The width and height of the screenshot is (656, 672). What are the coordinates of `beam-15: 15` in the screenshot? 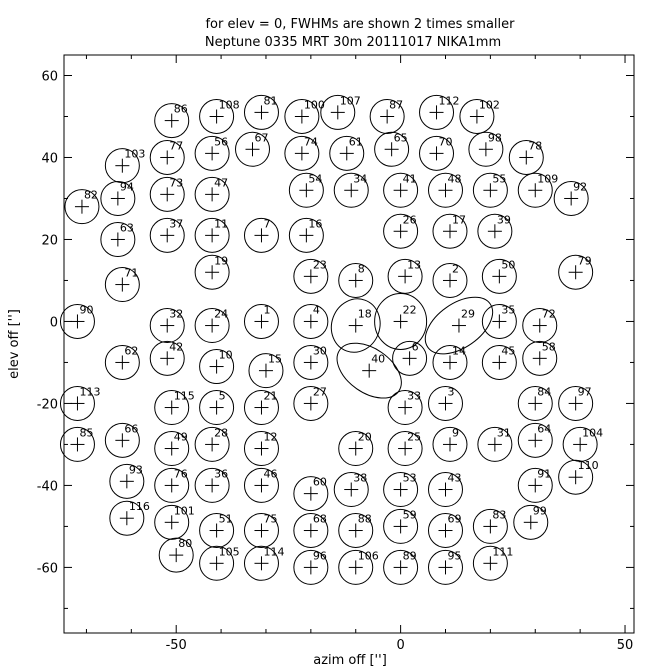 It's located at (266, 371).